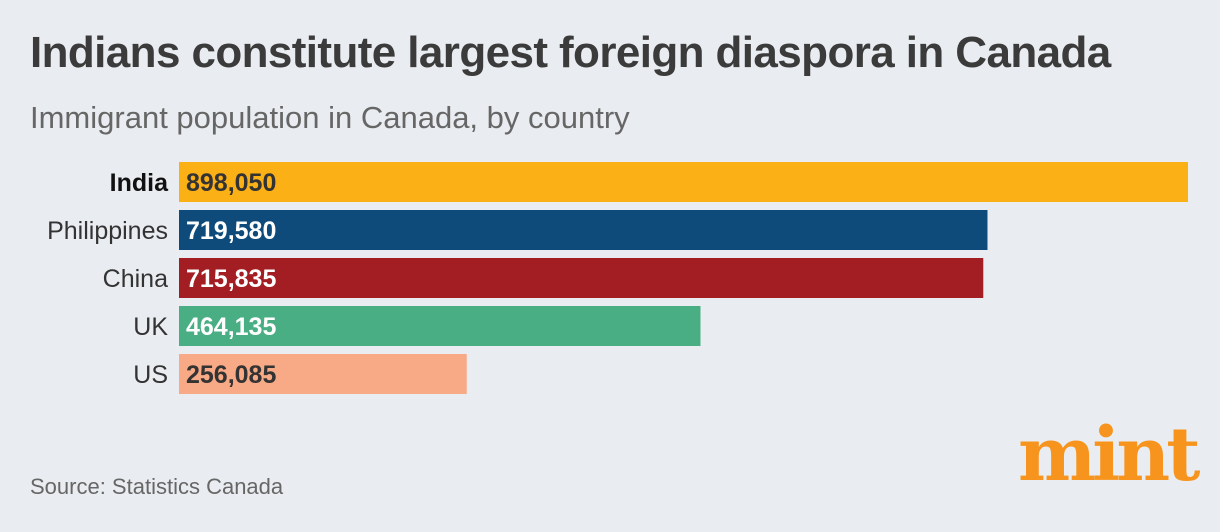 This screenshot has width=1220, height=532. Describe the element at coordinates (231, 231) in the screenshot. I see `value-label-philippines: 719,580` at that location.